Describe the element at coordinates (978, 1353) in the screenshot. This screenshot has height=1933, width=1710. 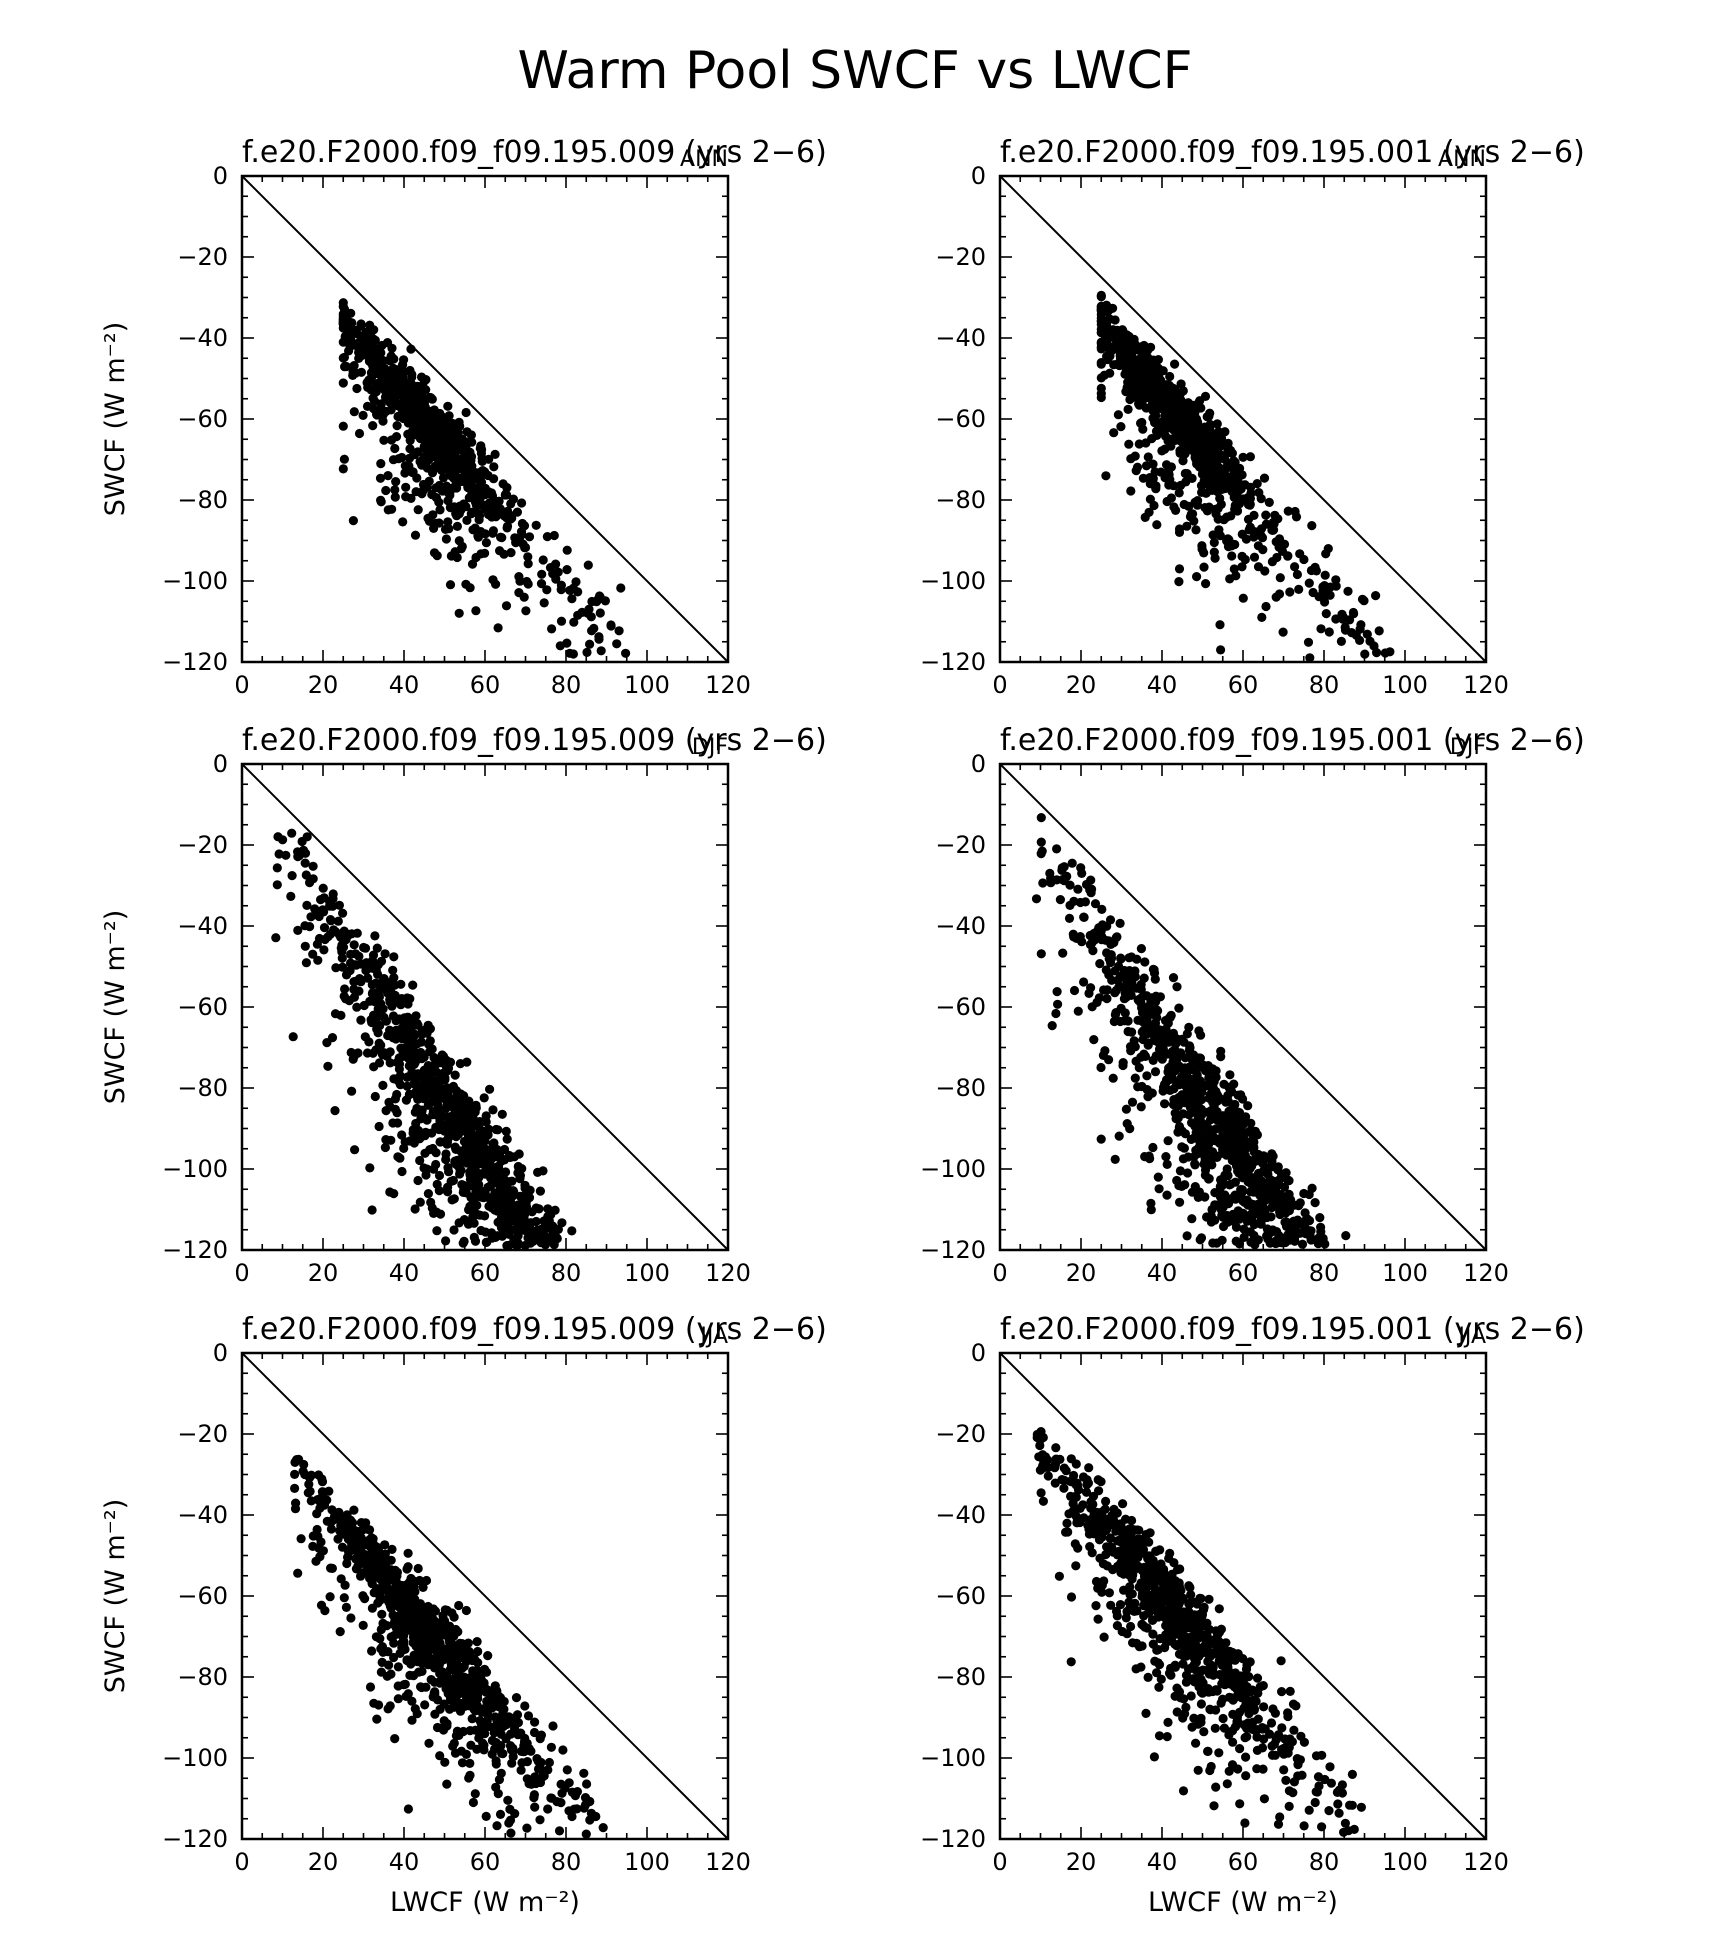
I see `y-tick-label: 0` at that location.